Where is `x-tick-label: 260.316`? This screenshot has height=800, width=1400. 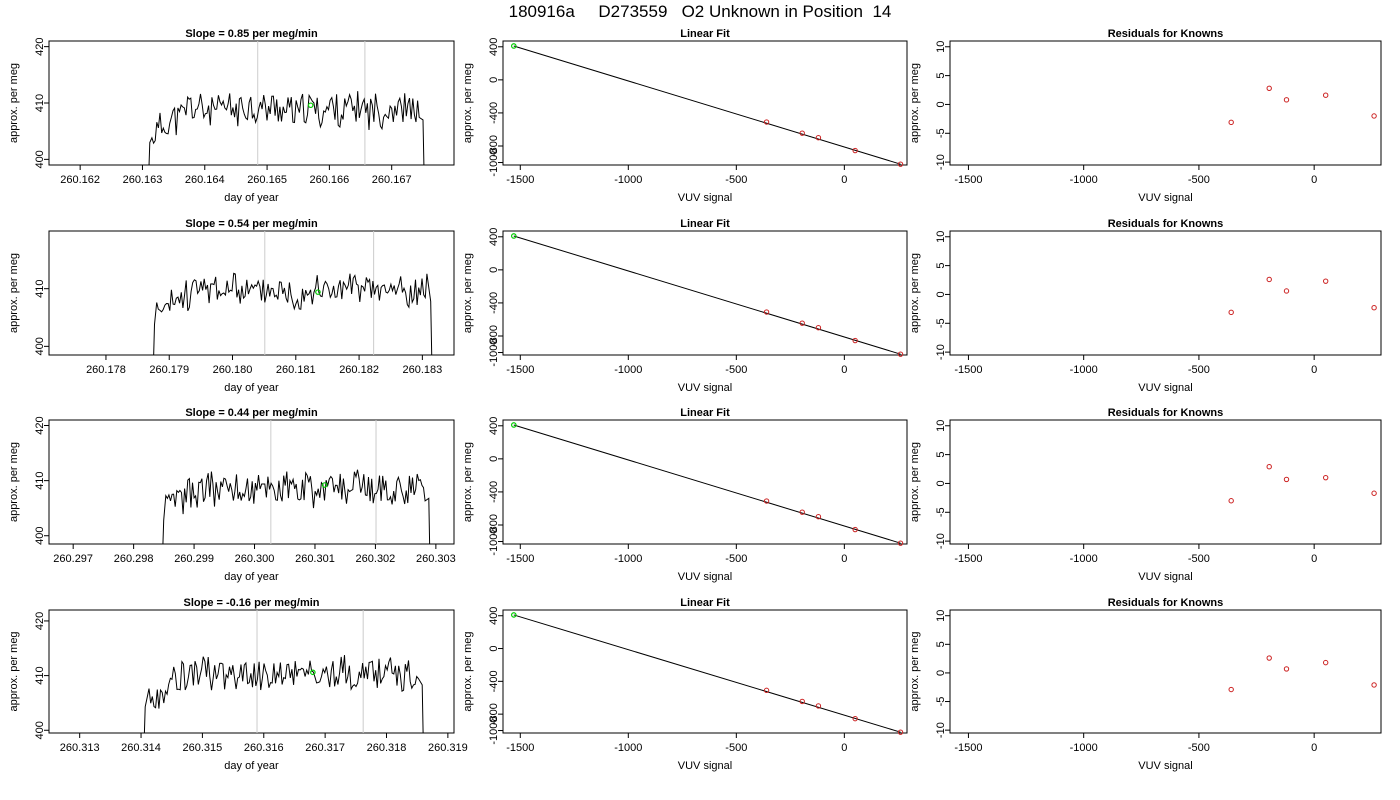 x-tick-label: 260.316 is located at coordinates (264, 748).